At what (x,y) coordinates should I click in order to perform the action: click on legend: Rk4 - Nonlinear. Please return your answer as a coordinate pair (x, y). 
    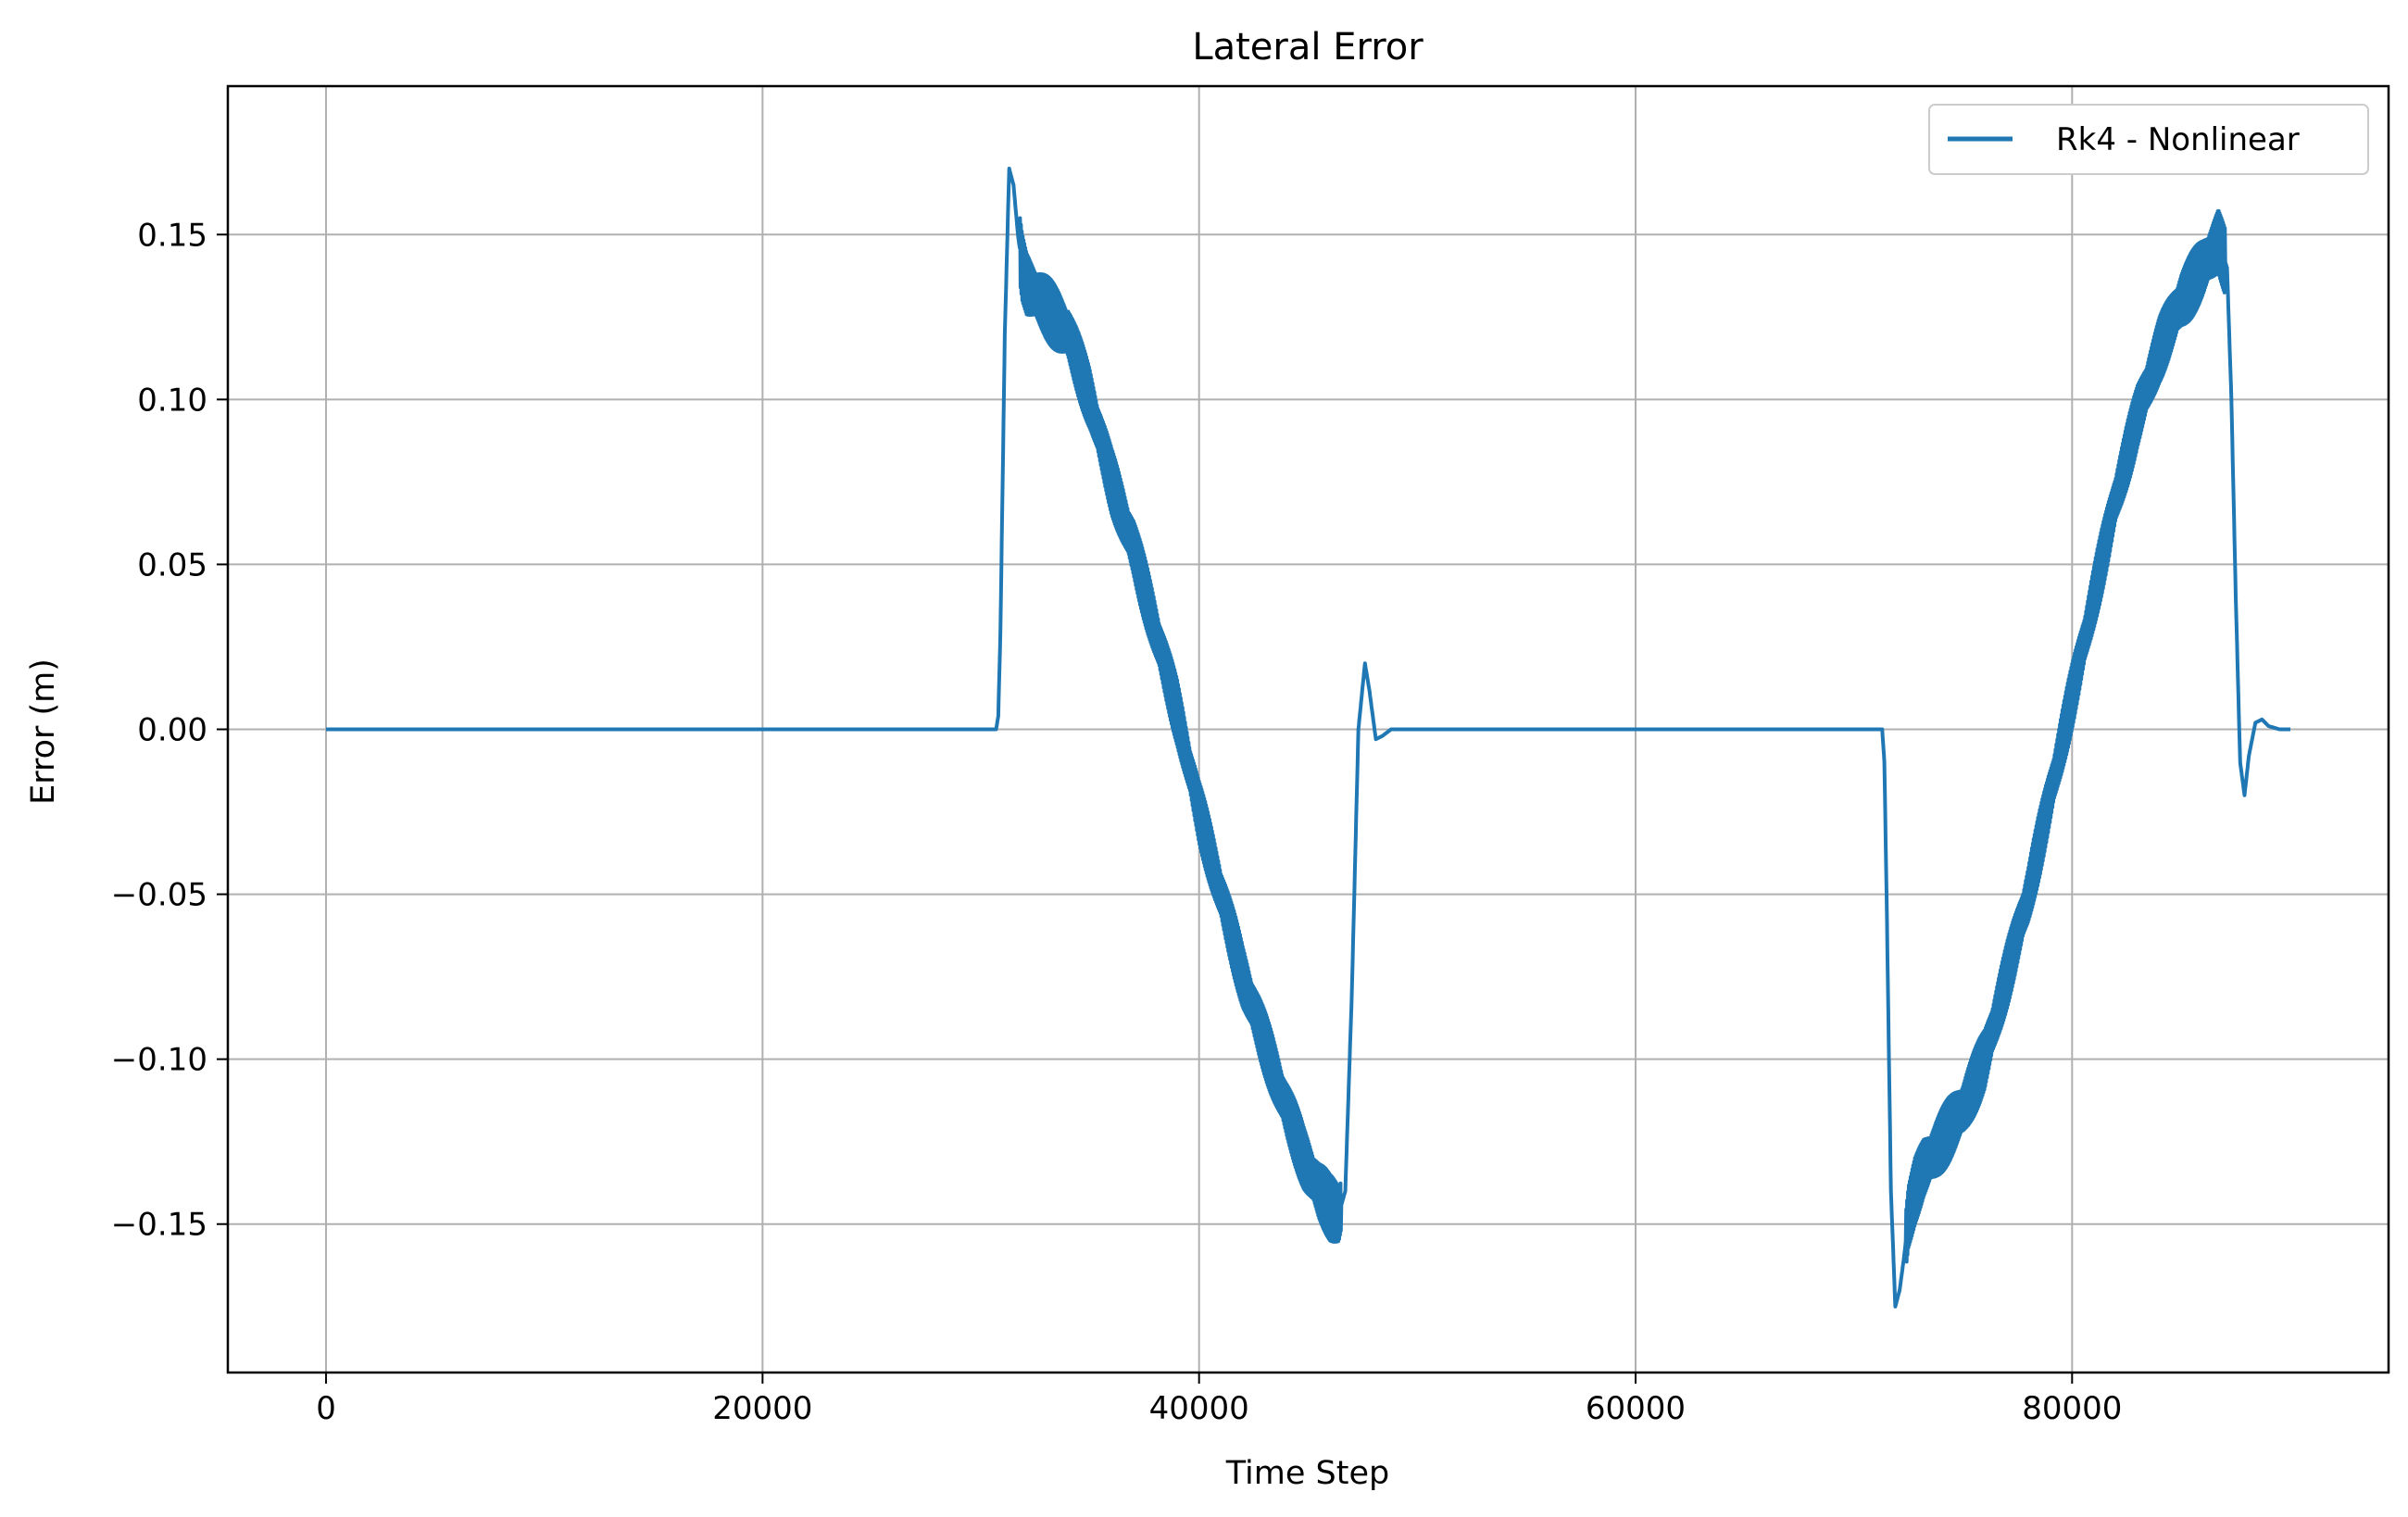
    Looking at the image, I should click on (2148, 139).